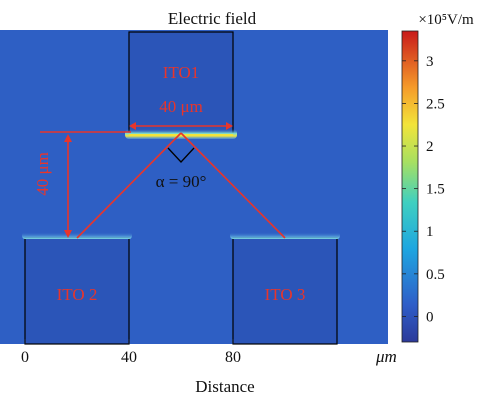 The width and height of the screenshot is (500, 404). Describe the element at coordinates (430, 147) in the screenshot. I see `colorbar-tick-label: 2` at that location.